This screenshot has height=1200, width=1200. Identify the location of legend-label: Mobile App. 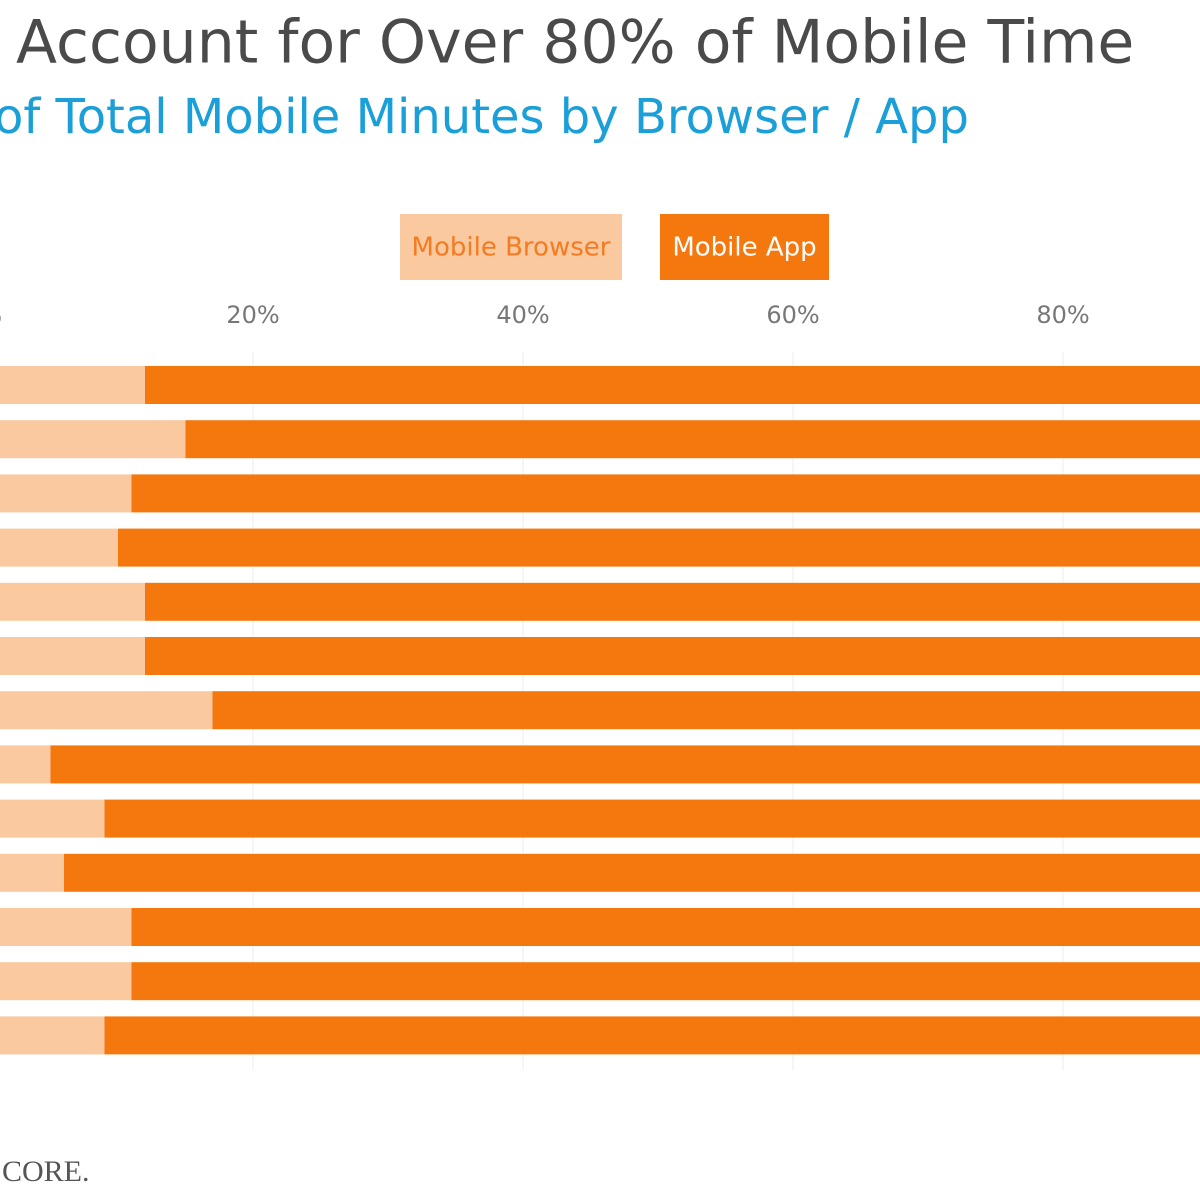
(744, 248).